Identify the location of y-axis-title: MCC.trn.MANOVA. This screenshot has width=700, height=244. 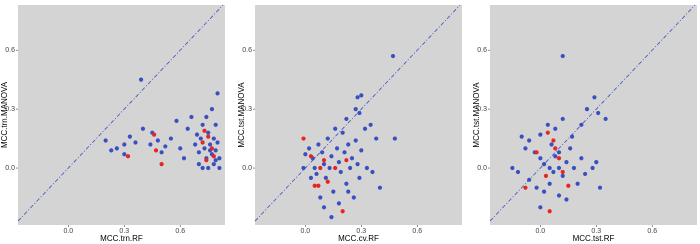
(4, 114).